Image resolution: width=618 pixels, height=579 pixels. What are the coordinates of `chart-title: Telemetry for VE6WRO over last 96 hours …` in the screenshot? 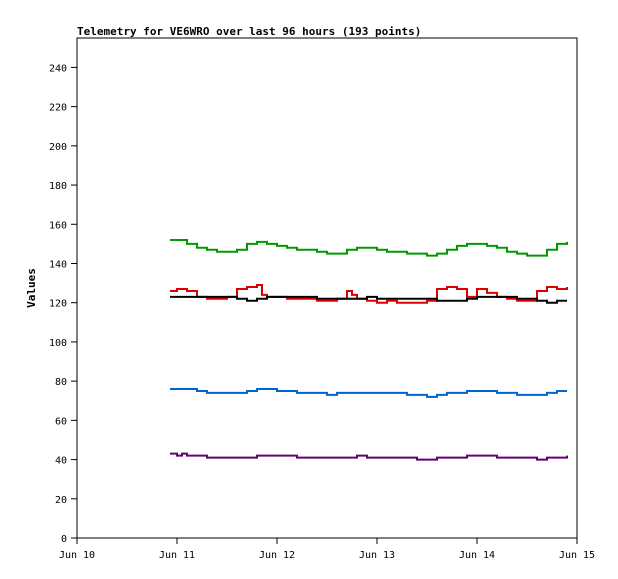 It's located at (249, 31).